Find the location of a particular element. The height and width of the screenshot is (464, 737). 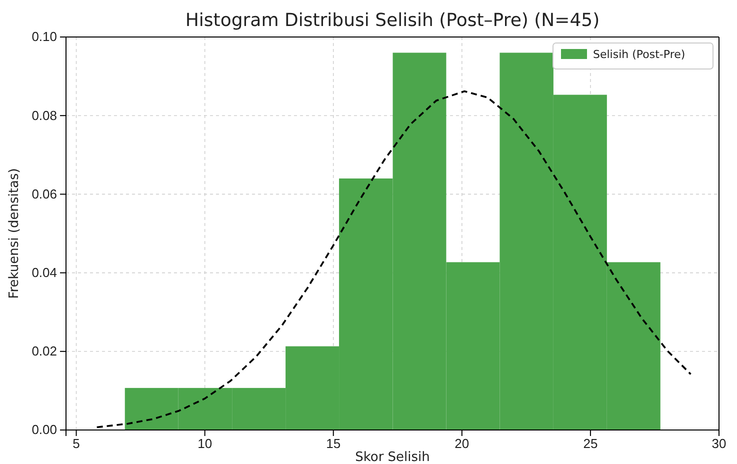

y-tick-label: 0.00 is located at coordinates (44, 430).